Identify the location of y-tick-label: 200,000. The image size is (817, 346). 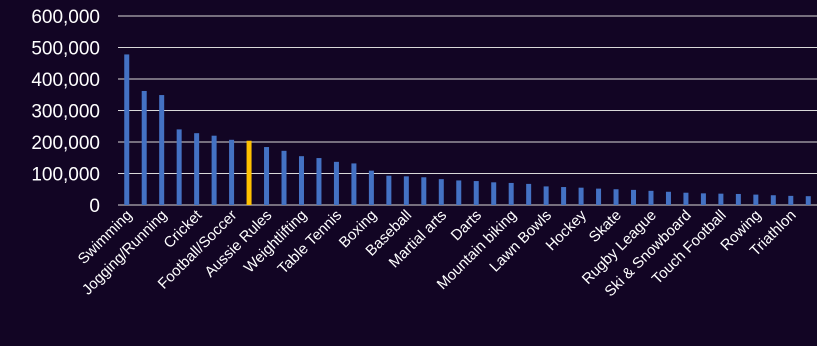
(65, 143).